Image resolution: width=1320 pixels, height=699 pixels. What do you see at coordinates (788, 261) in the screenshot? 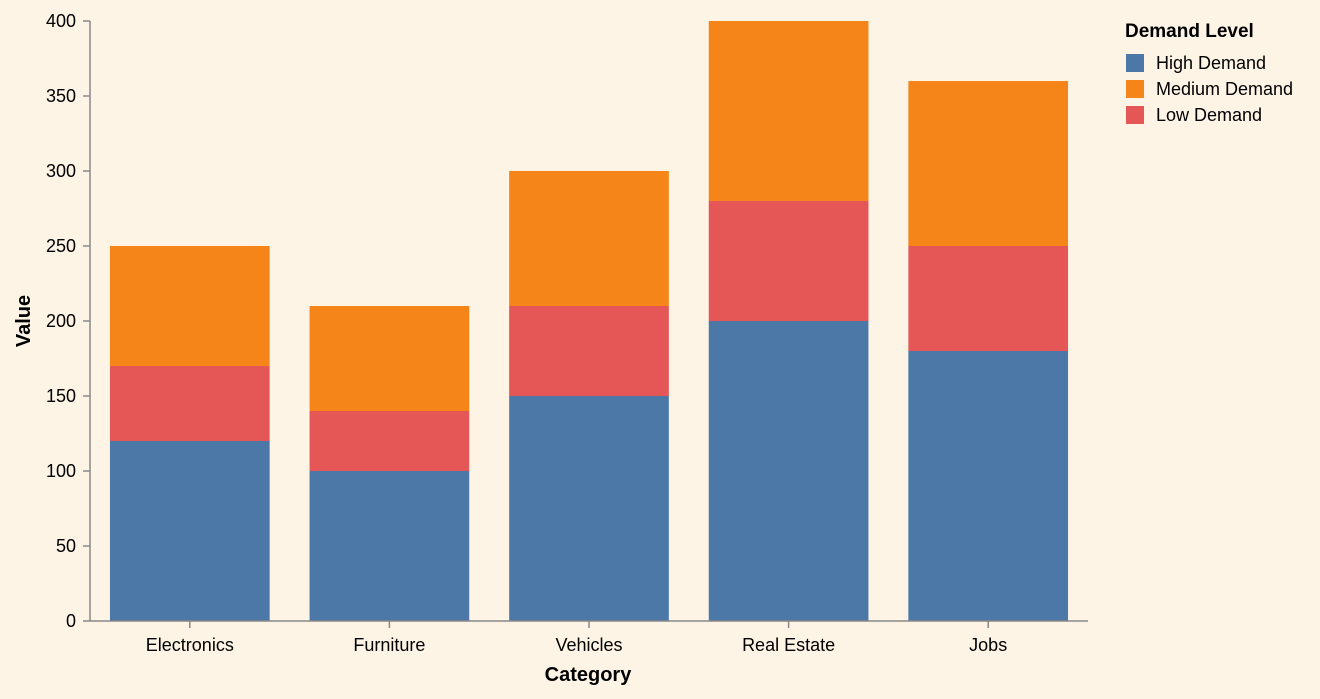
I see `bar-segment-real-estate-low-demand` at bounding box center [788, 261].